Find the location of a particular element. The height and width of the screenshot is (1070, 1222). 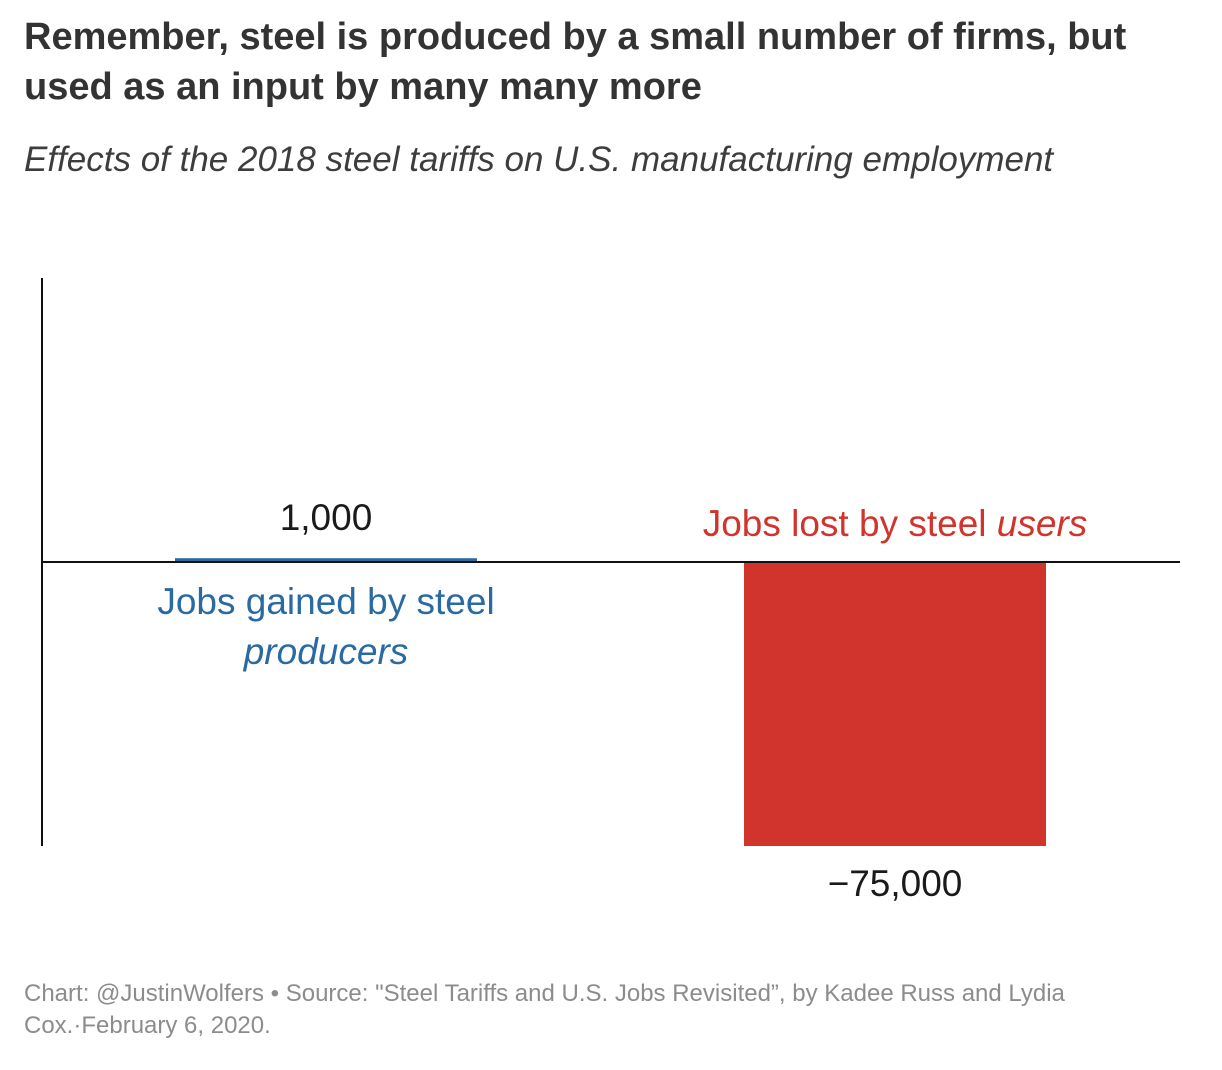

category-label-users-plain: Jobs lost by steel is located at coordinates (850, 523).